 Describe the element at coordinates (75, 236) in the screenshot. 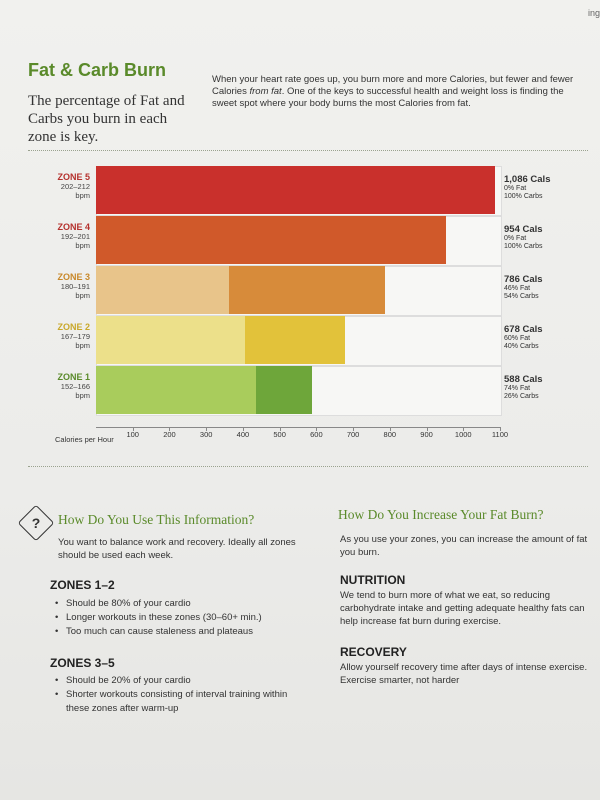

I see `zone-bpm-range: 192–201` at that location.